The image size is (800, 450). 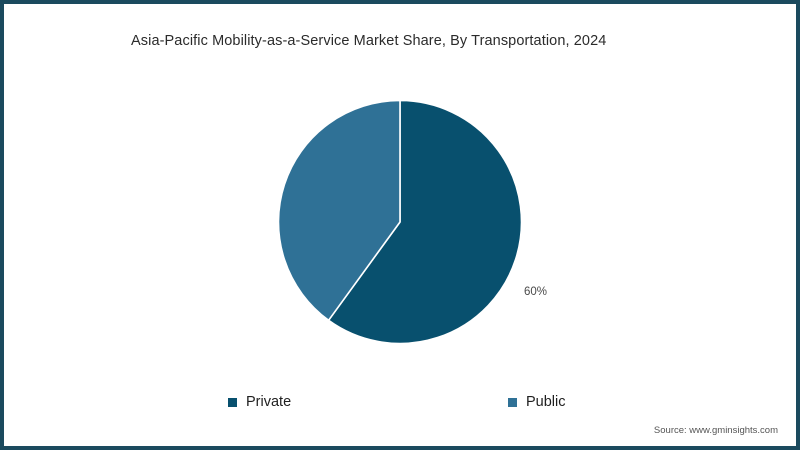 What do you see at coordinates (339, 211) in the screenshot?
I see `pie-slice-public` at bounding box center [339, 211].